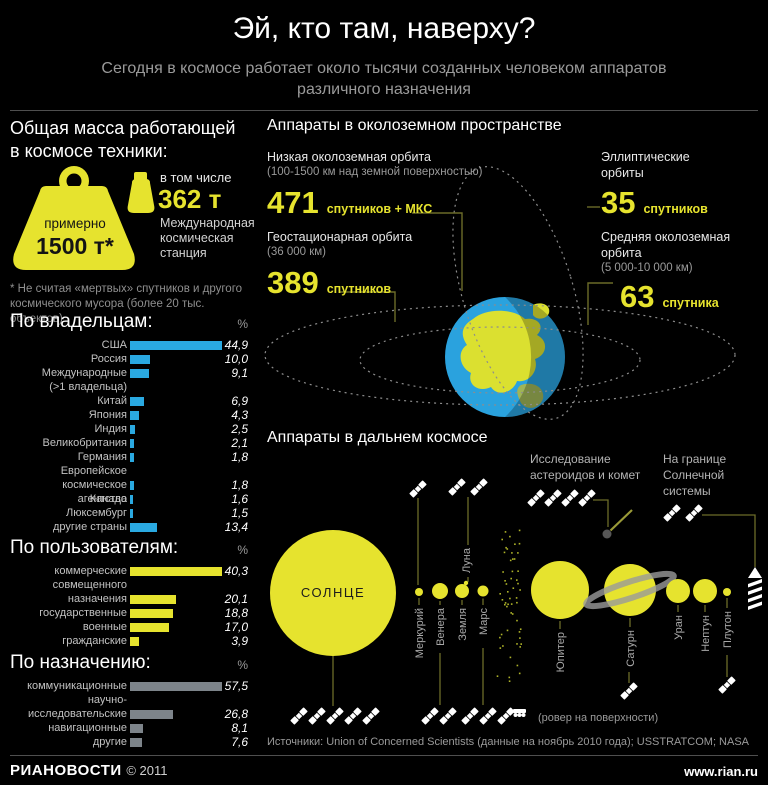 This screenshot has width=768, height=785. Describe the element at coordinates (114, 345) in the screenshot. I see `bar-label: США` at that location.